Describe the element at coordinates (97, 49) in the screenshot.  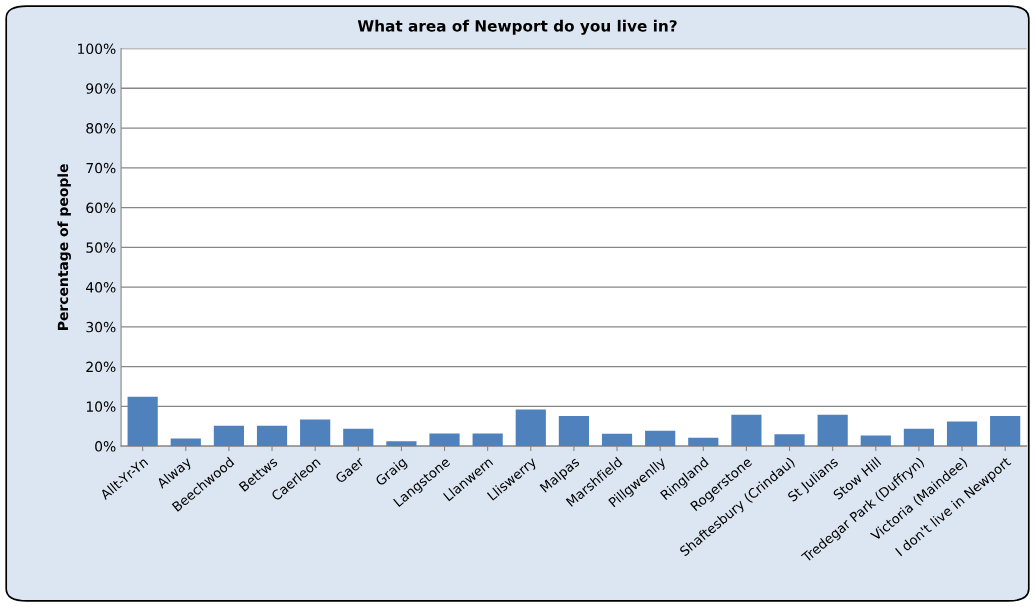
I see `y-tick-label: 100%` at that location.